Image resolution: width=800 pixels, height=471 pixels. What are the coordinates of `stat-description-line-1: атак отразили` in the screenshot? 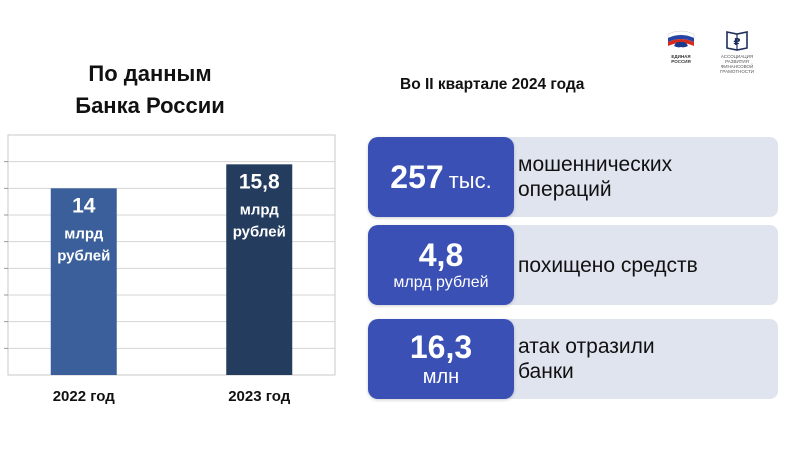 It's located at (586, 346).